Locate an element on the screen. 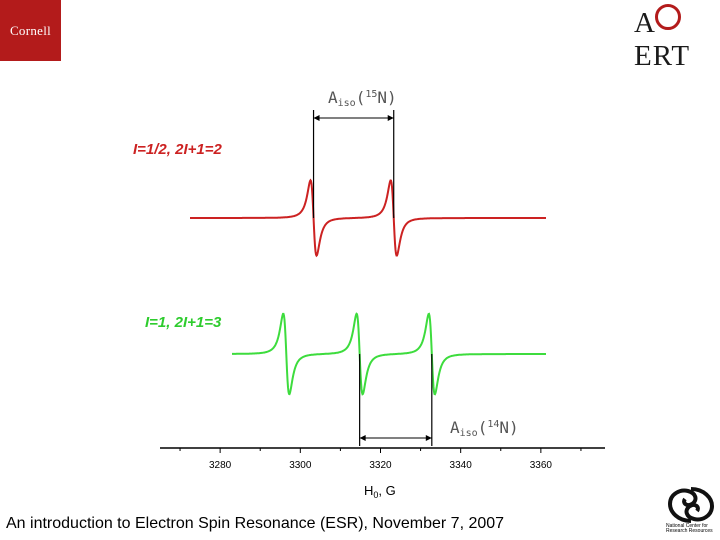  acert-logo: AERT is located at coordinates (677, 38).